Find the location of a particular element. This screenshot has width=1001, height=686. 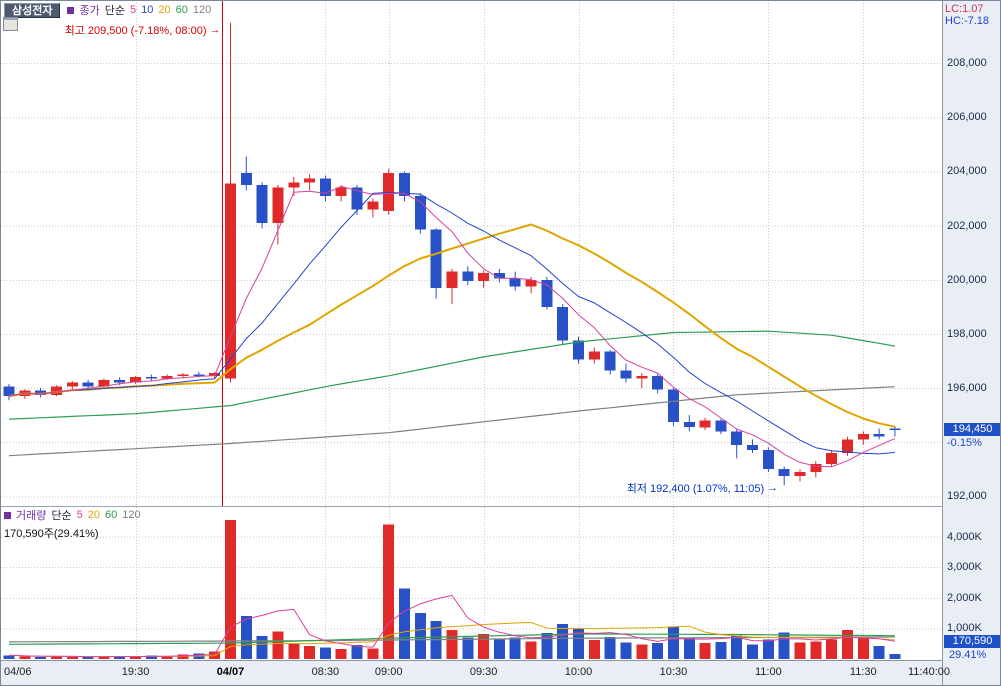

legend-bullet-icon is located at coordinates (7, 515).